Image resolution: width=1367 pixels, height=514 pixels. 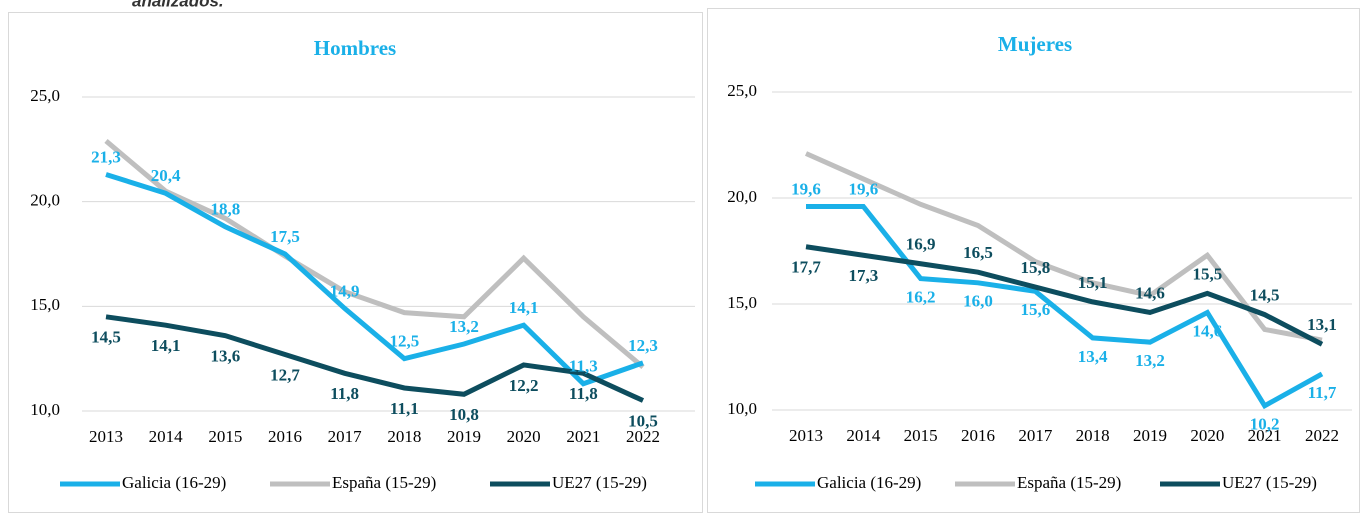 What do you see at coordinates (978, 301) in the screenshot?
I see `data-label: 16,0` at bounding box center [978, 301].